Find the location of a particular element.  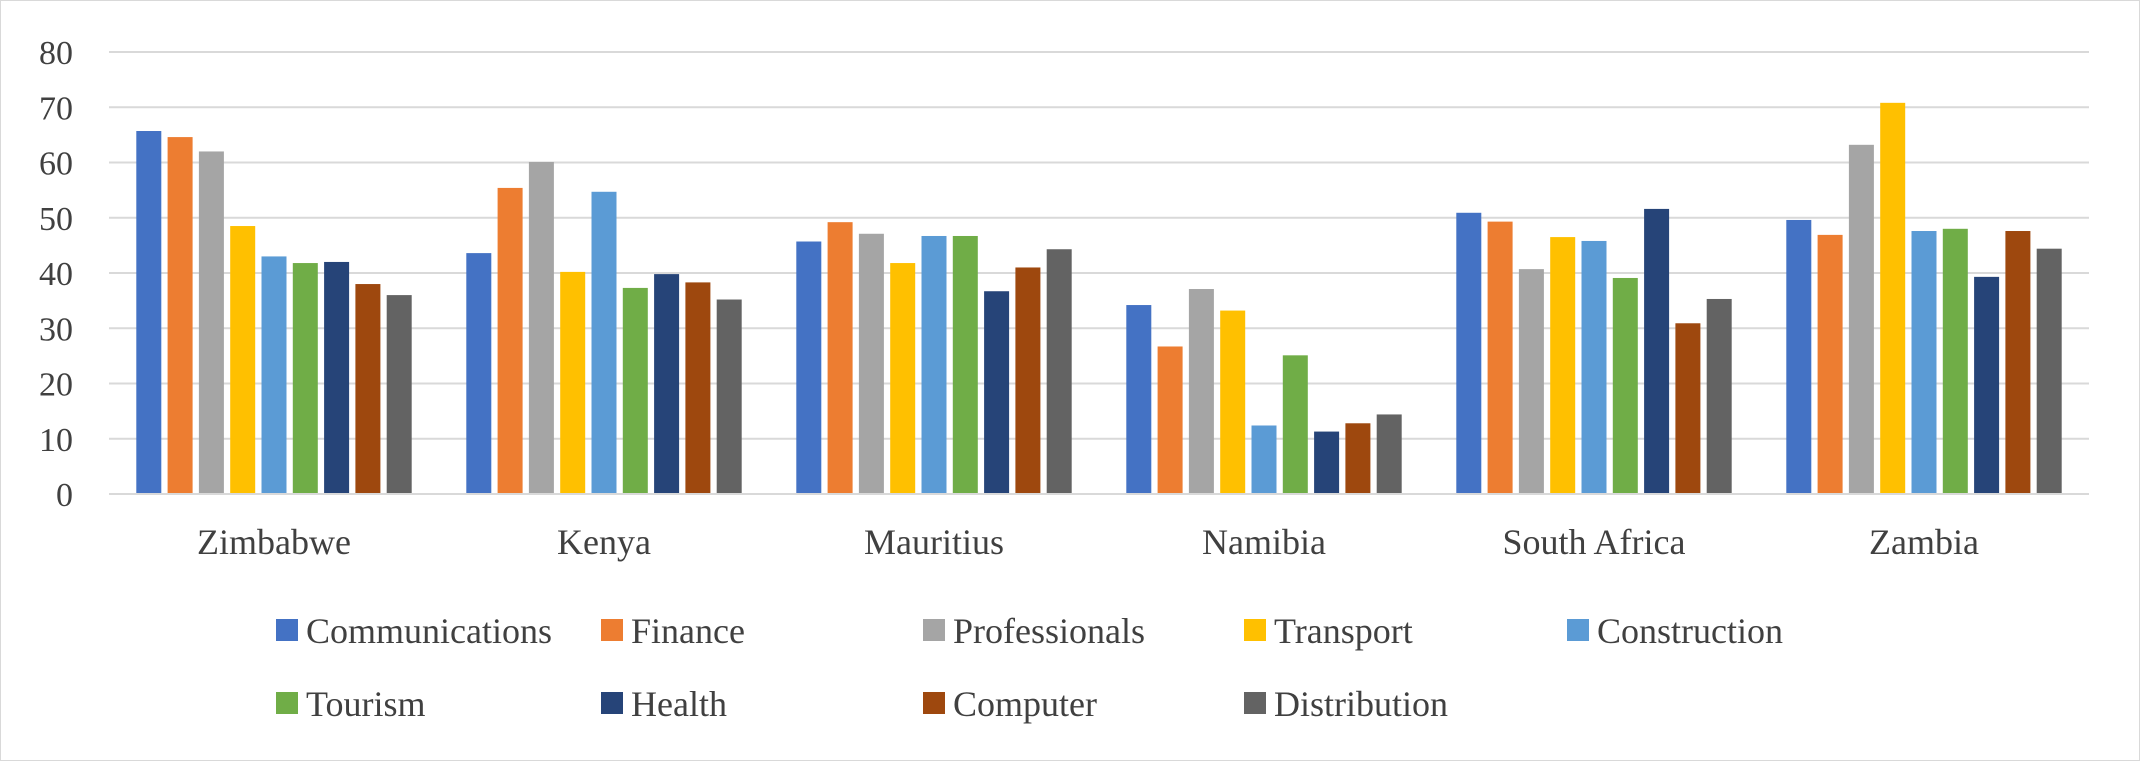

legend-label: Tourism is located at coordinates (365, 704).